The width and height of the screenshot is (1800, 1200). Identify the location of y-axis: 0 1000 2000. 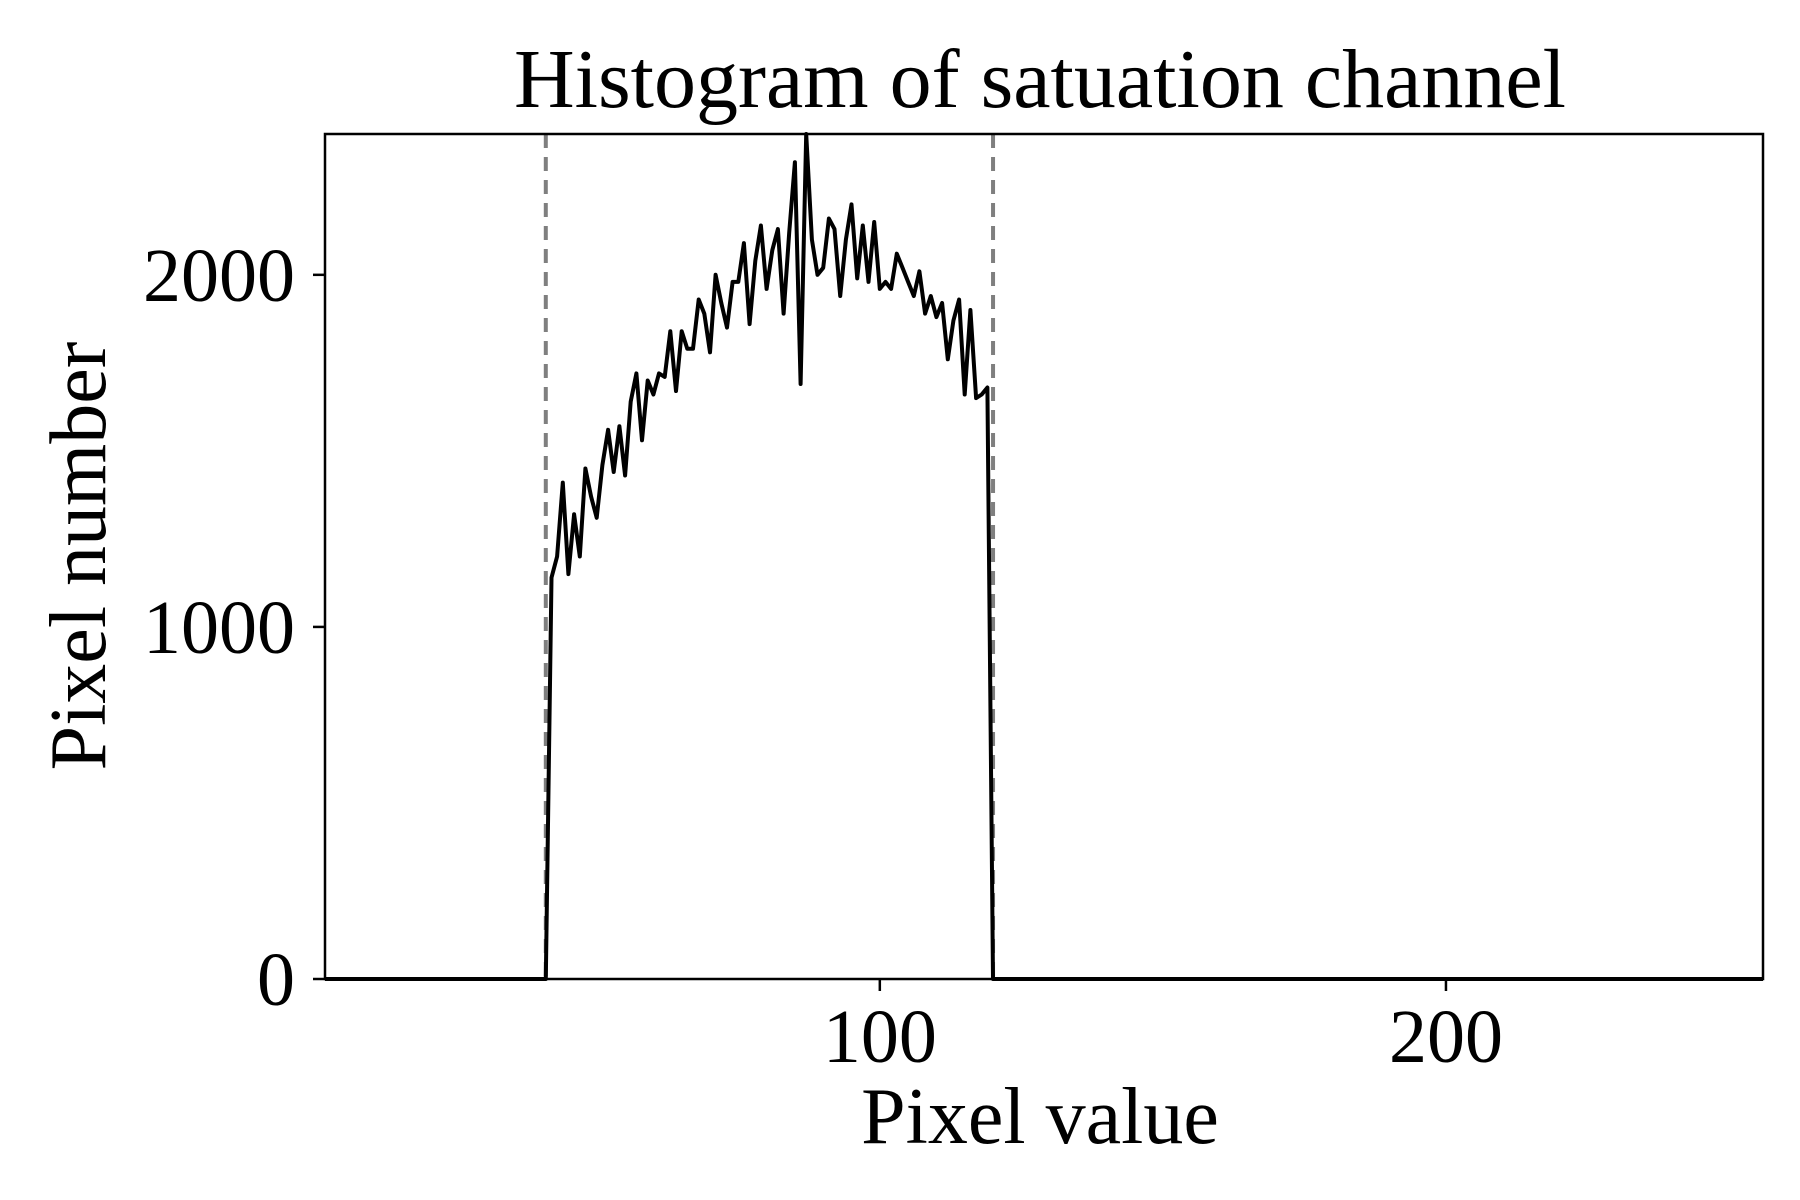
(234, 628).